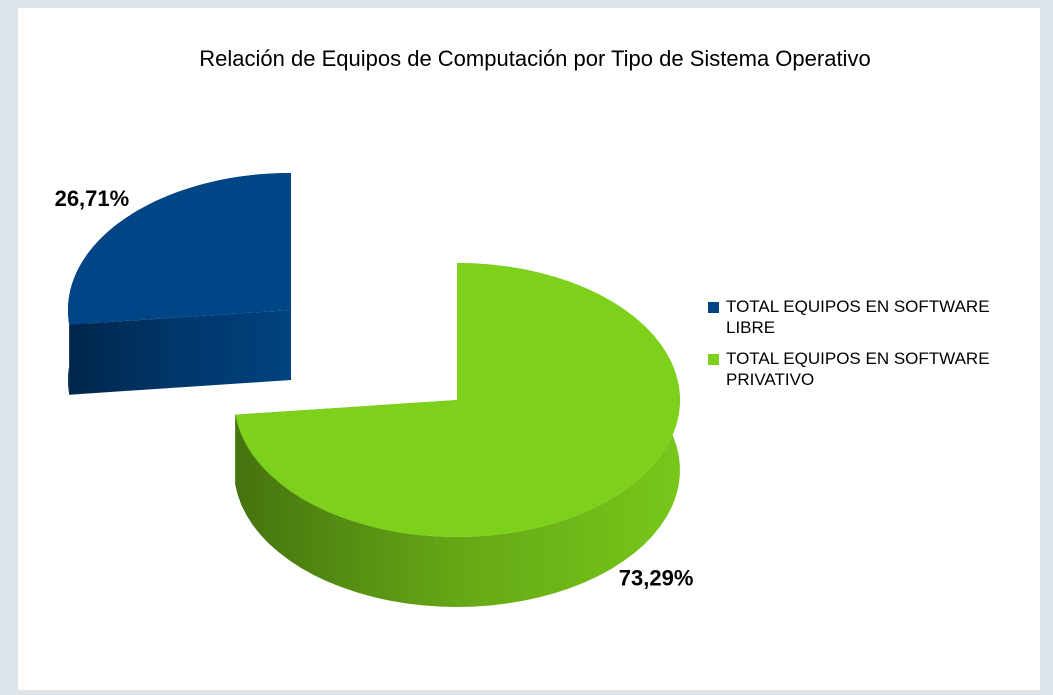 Image resolution: width=1053 pixels, height=695 pixels. What do you see at coordinates (179, 249) in the screenshot?
I see `slice` at bounding box center [179, 249].